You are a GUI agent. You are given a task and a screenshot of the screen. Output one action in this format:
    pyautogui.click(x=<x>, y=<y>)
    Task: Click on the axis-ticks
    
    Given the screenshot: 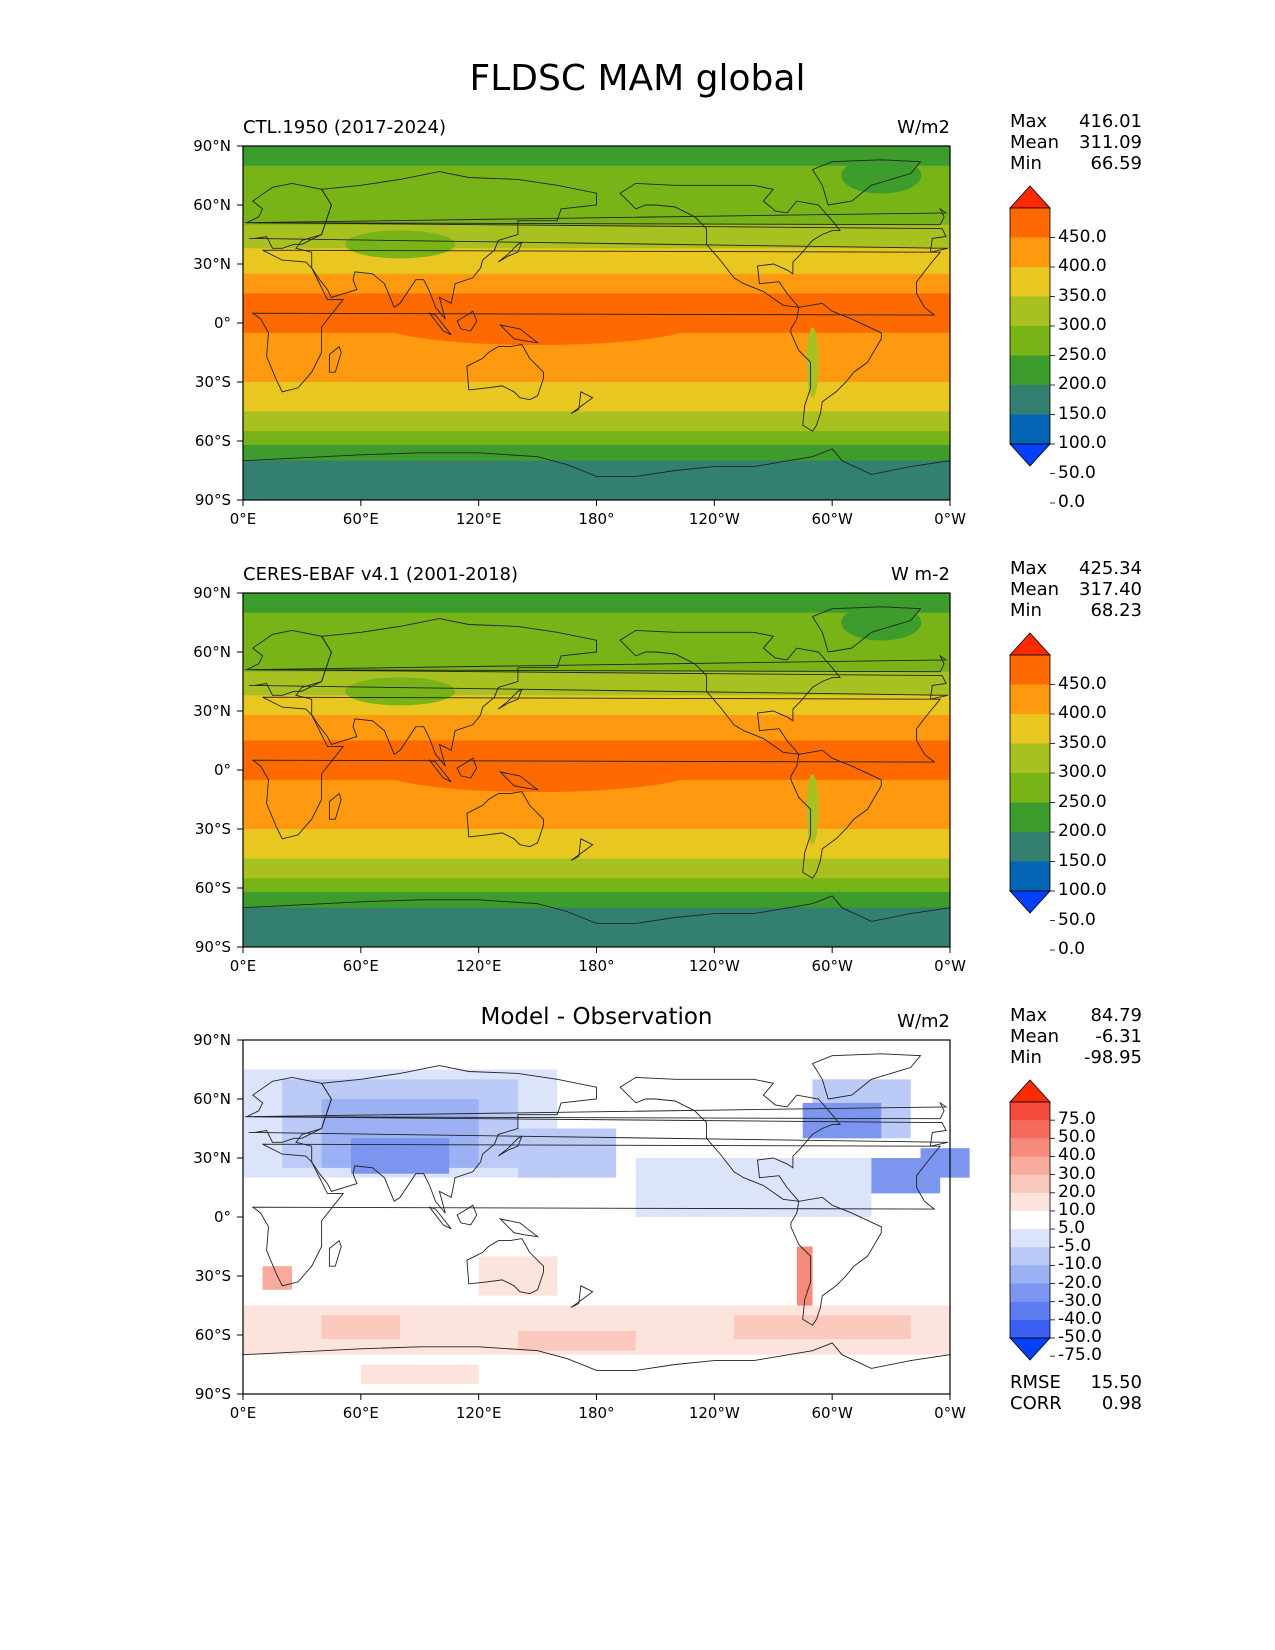 What is the action you would take?
    pyautogui.click(x=594, y=772)
    